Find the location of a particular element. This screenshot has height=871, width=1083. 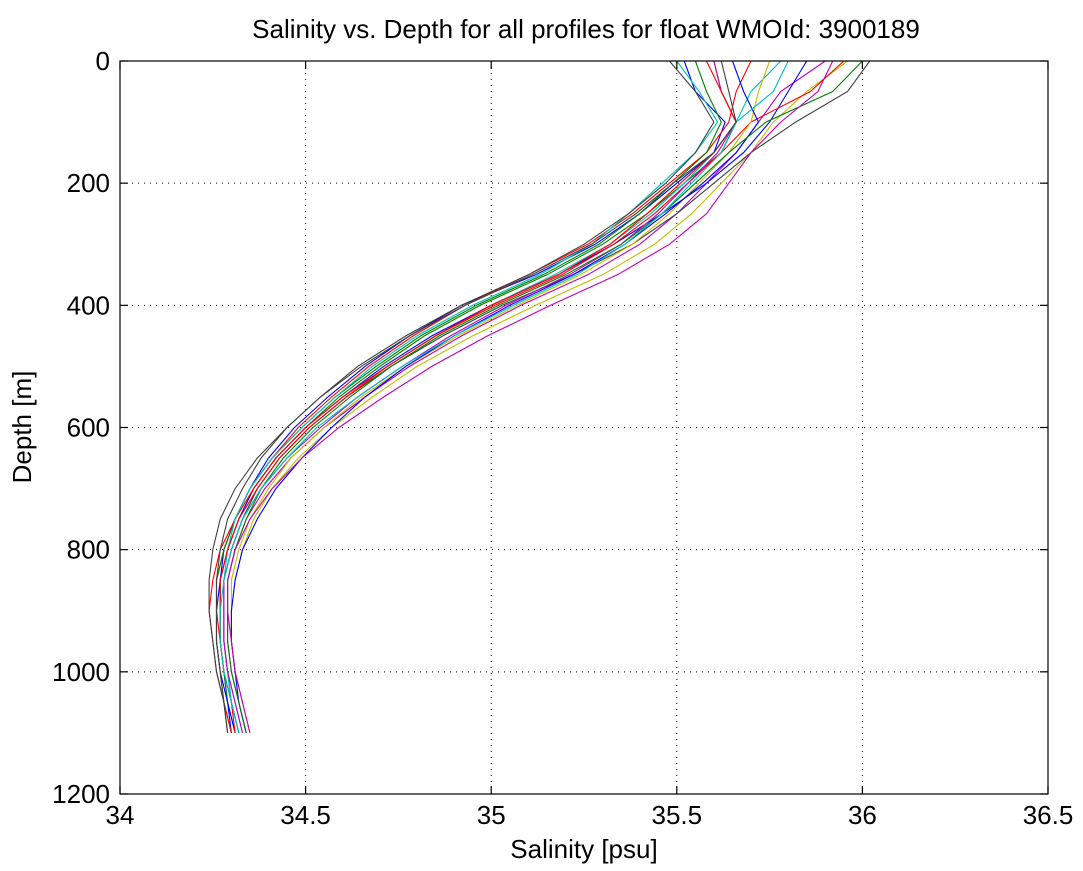

x-tick-label: 35 is located at coordinates (491, 815).